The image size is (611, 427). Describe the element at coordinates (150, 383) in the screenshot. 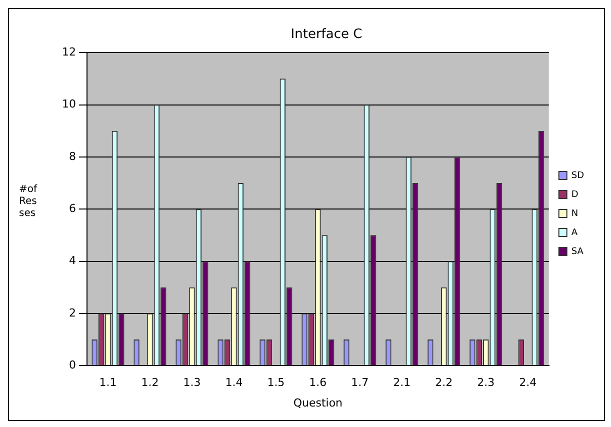

I see `x-tick-label: 1.2` at that location.